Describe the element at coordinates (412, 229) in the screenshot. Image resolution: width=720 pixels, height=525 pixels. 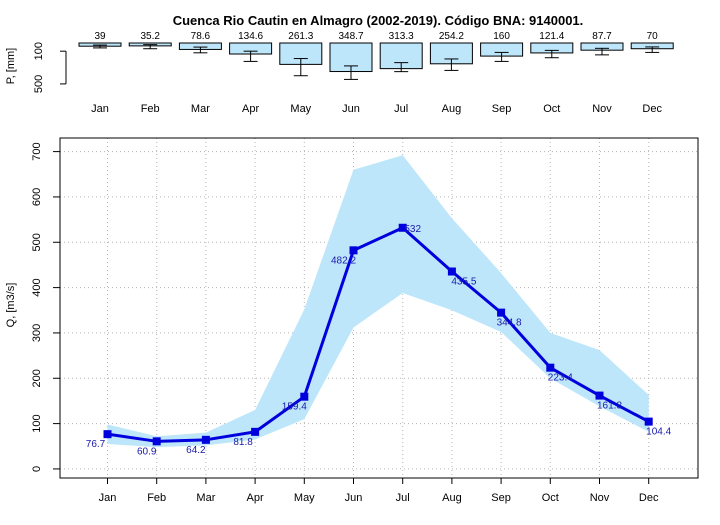
I see `flow-value-label: 532` at that location.